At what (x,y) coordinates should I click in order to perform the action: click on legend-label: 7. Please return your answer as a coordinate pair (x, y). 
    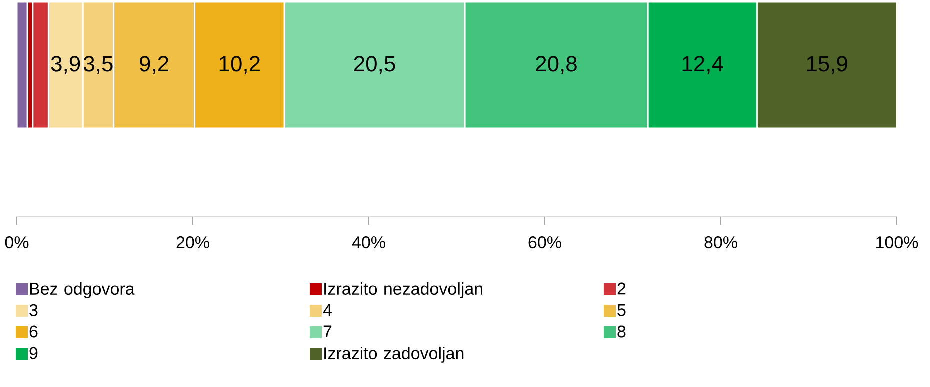
    Looking at the image, I should click on (328, 332).